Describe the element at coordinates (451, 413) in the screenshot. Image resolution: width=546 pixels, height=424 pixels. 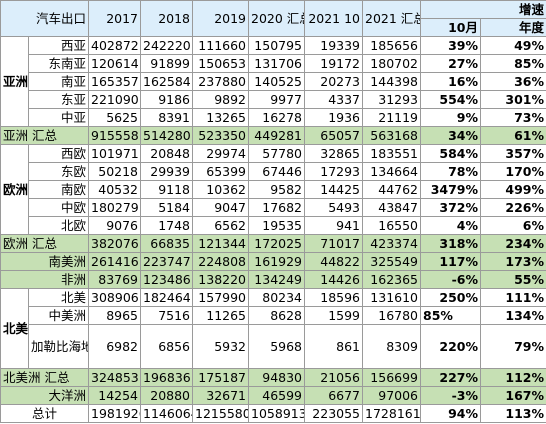
I see `growth-cell: 94%` at that location.